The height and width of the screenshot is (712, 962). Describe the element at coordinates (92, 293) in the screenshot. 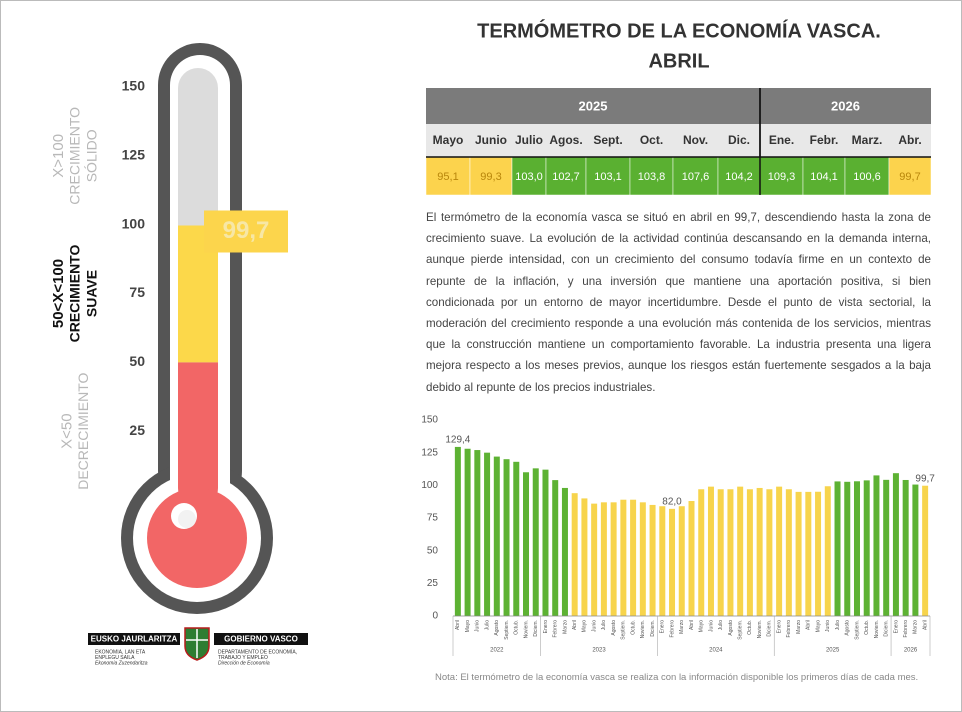

I see `zone-label: SUAVE` at that location.